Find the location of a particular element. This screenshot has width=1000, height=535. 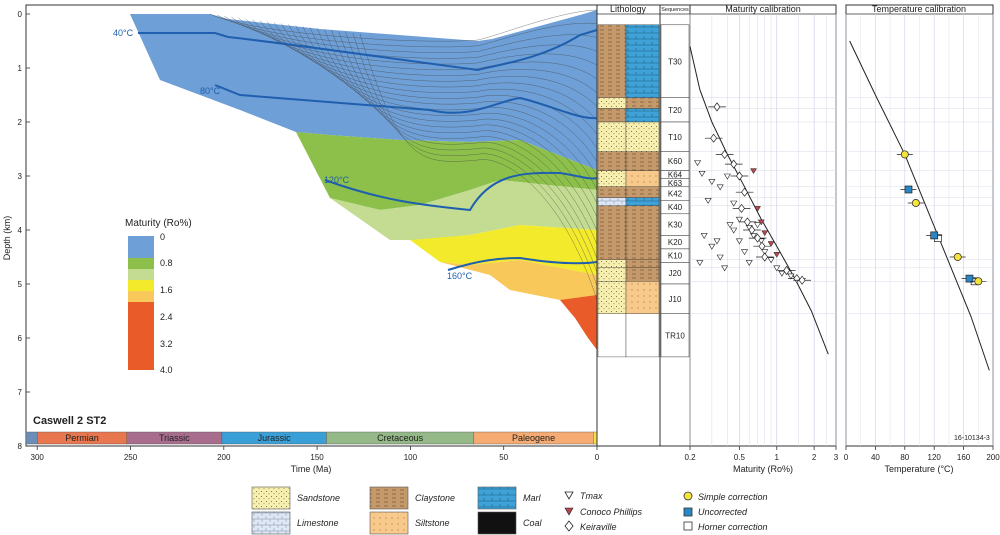

temperature-tick-label: 200 is located at coordinates (993, 457).